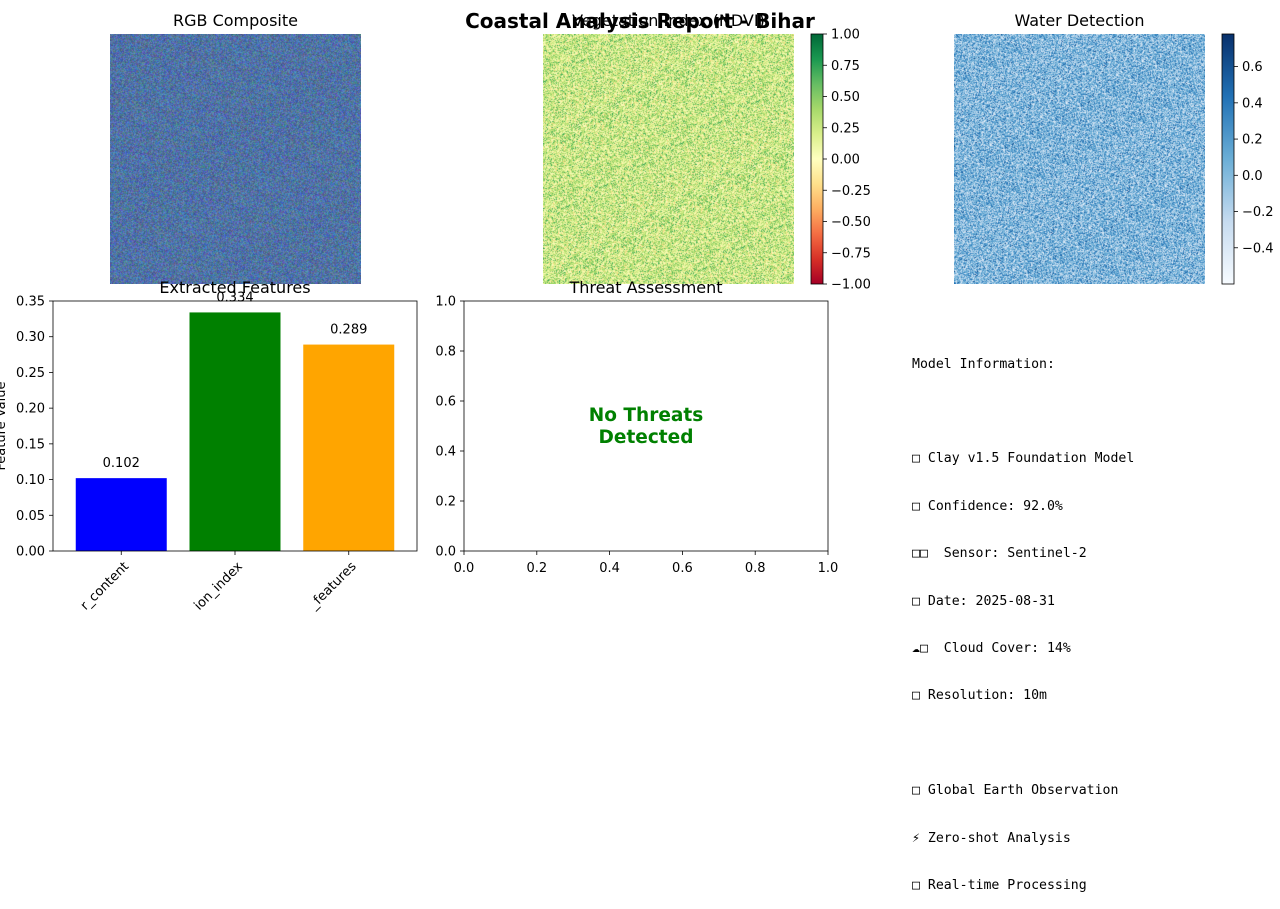 The width and height of the screenshot is (1280, 909). Describe the element at coordinates (845, 66) in the screenshot. I see `colorbar-tick-label: 0.75` at that location.